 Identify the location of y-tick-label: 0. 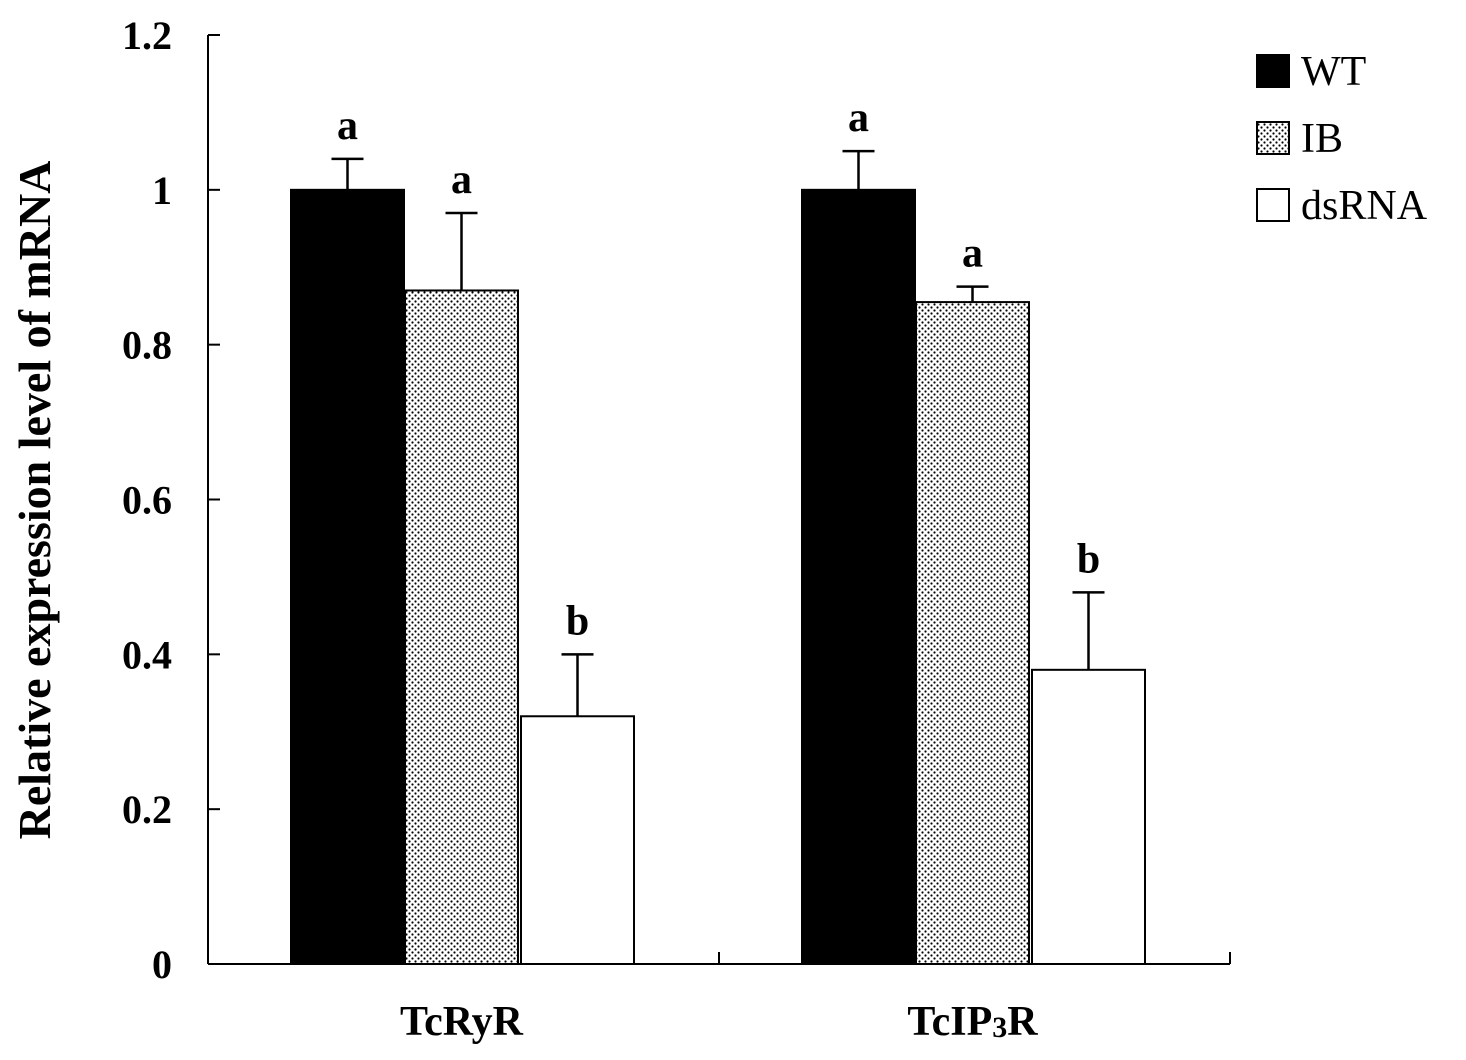
(162, 964).